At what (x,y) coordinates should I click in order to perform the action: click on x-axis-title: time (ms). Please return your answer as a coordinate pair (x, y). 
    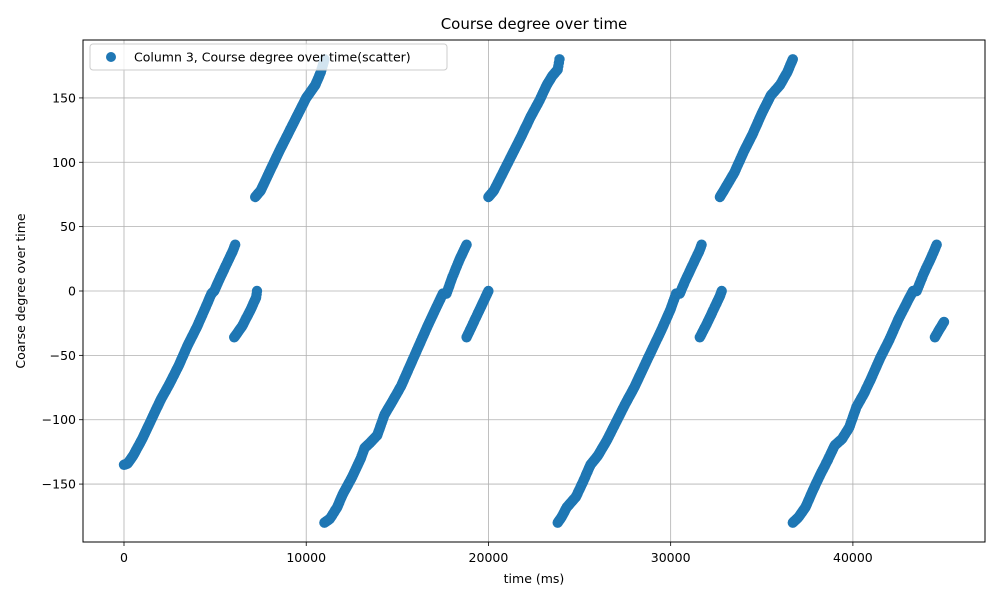
    Looking at the image, I should click on (534, 578).